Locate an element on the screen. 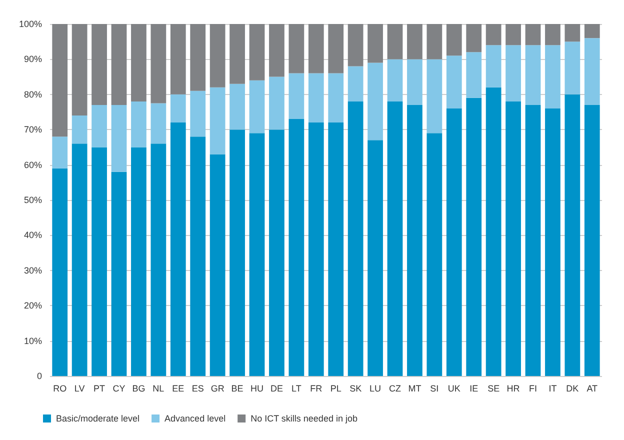  x-tick-label: IE is located at coordinates (474, 389).